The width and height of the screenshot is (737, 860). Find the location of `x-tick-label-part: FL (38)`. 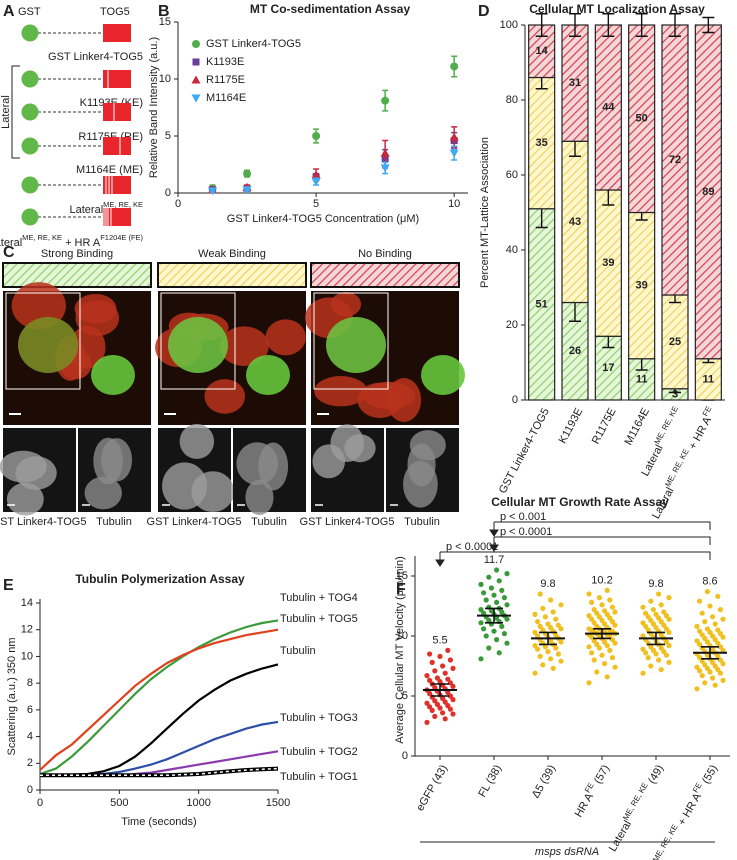

x-tick-label-part: FL (38) is located at coordinates (490, 781).